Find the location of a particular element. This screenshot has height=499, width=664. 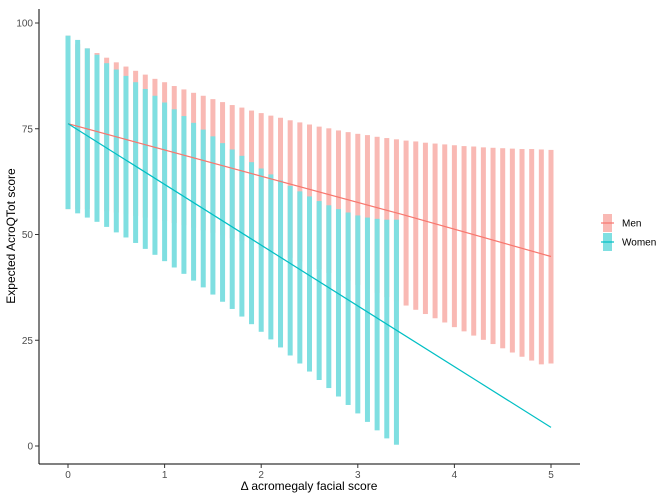

x-tick-label-3: 3 is located at coordinates (358, 475).